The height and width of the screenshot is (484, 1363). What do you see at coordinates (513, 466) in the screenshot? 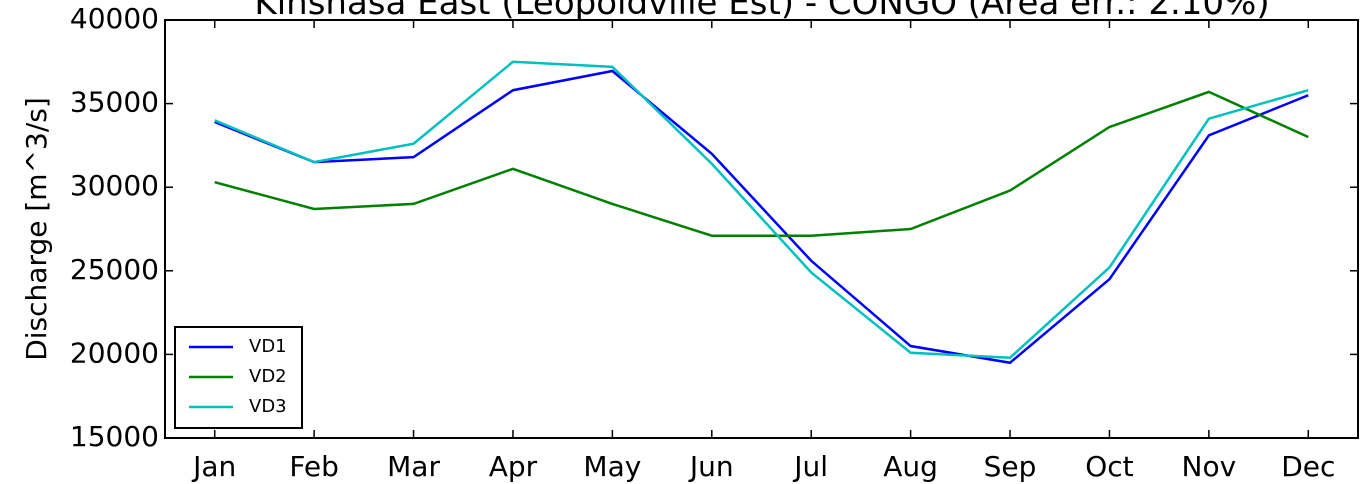
I see `x-tick-label: Apr` at bounding box center [513, 466].